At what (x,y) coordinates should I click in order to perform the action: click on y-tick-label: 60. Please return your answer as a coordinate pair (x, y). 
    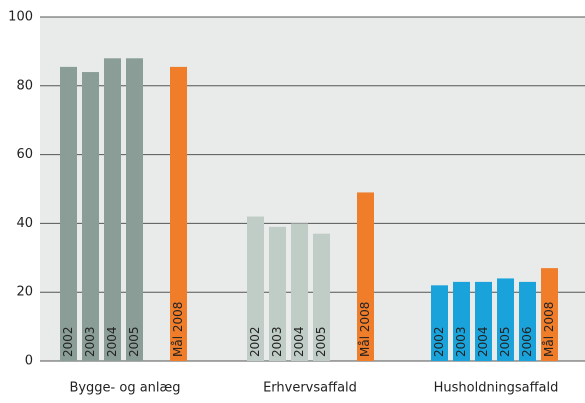
    Looking at the image, I should click on (24, 154).